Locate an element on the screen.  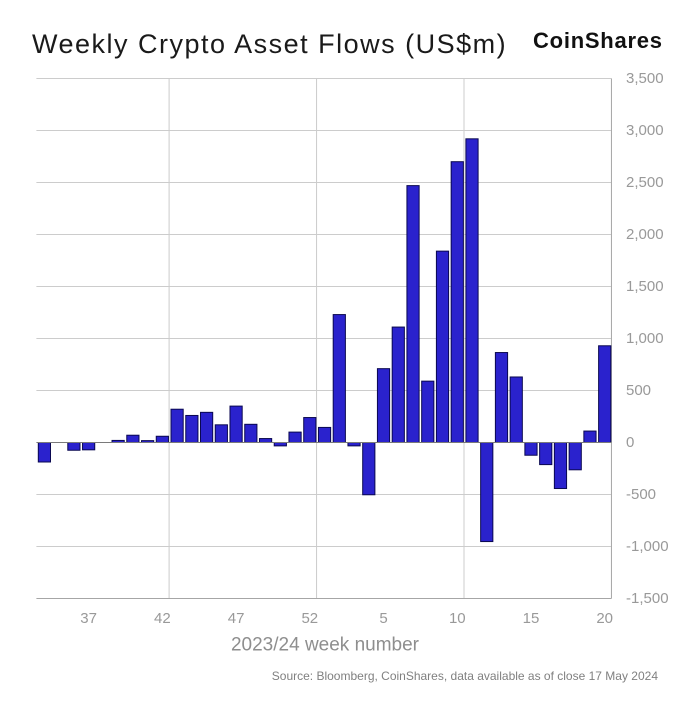
svg-text: 2023/24 week number is located at coordinates (325, 645).